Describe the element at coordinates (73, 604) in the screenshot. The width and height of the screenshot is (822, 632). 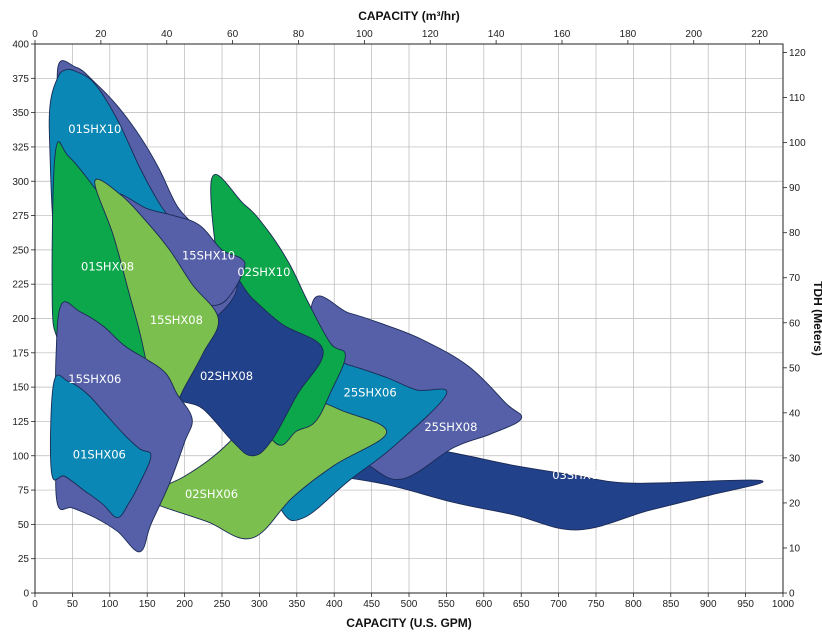
I see `x-tick-label: 50` at that location.